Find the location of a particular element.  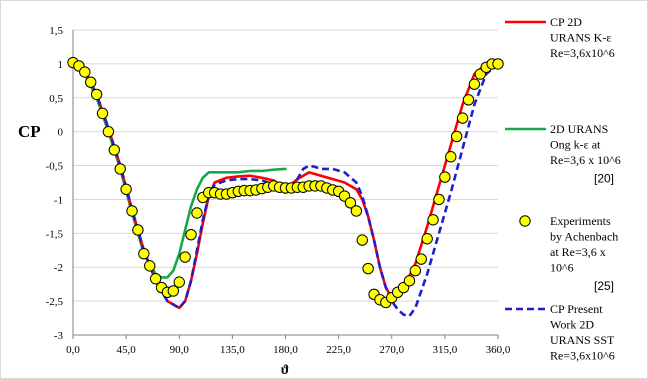

legend-label: URANS K-ε is located at coordinates (580, 38).